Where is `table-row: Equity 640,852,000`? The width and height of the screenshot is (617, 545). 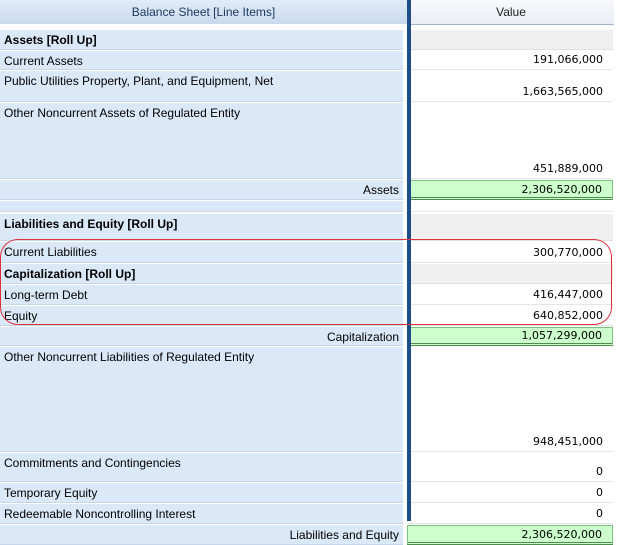
table-row: Equity 640,852,000 is located at coordinates (308, 316).